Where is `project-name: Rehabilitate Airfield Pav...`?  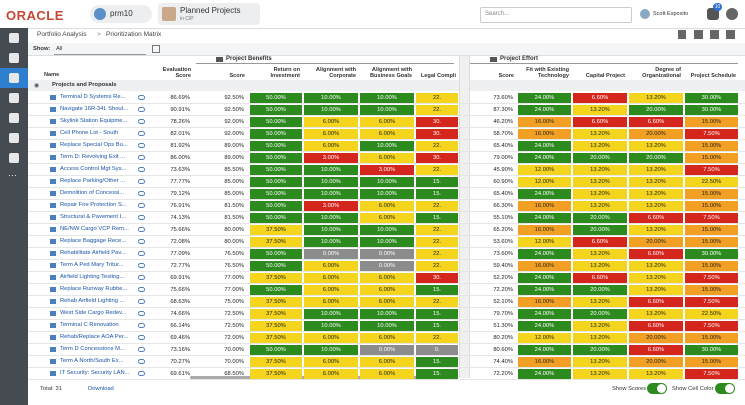 project-name: Rehabilitate Airfield Pav... is located at coordinates (93, 253).